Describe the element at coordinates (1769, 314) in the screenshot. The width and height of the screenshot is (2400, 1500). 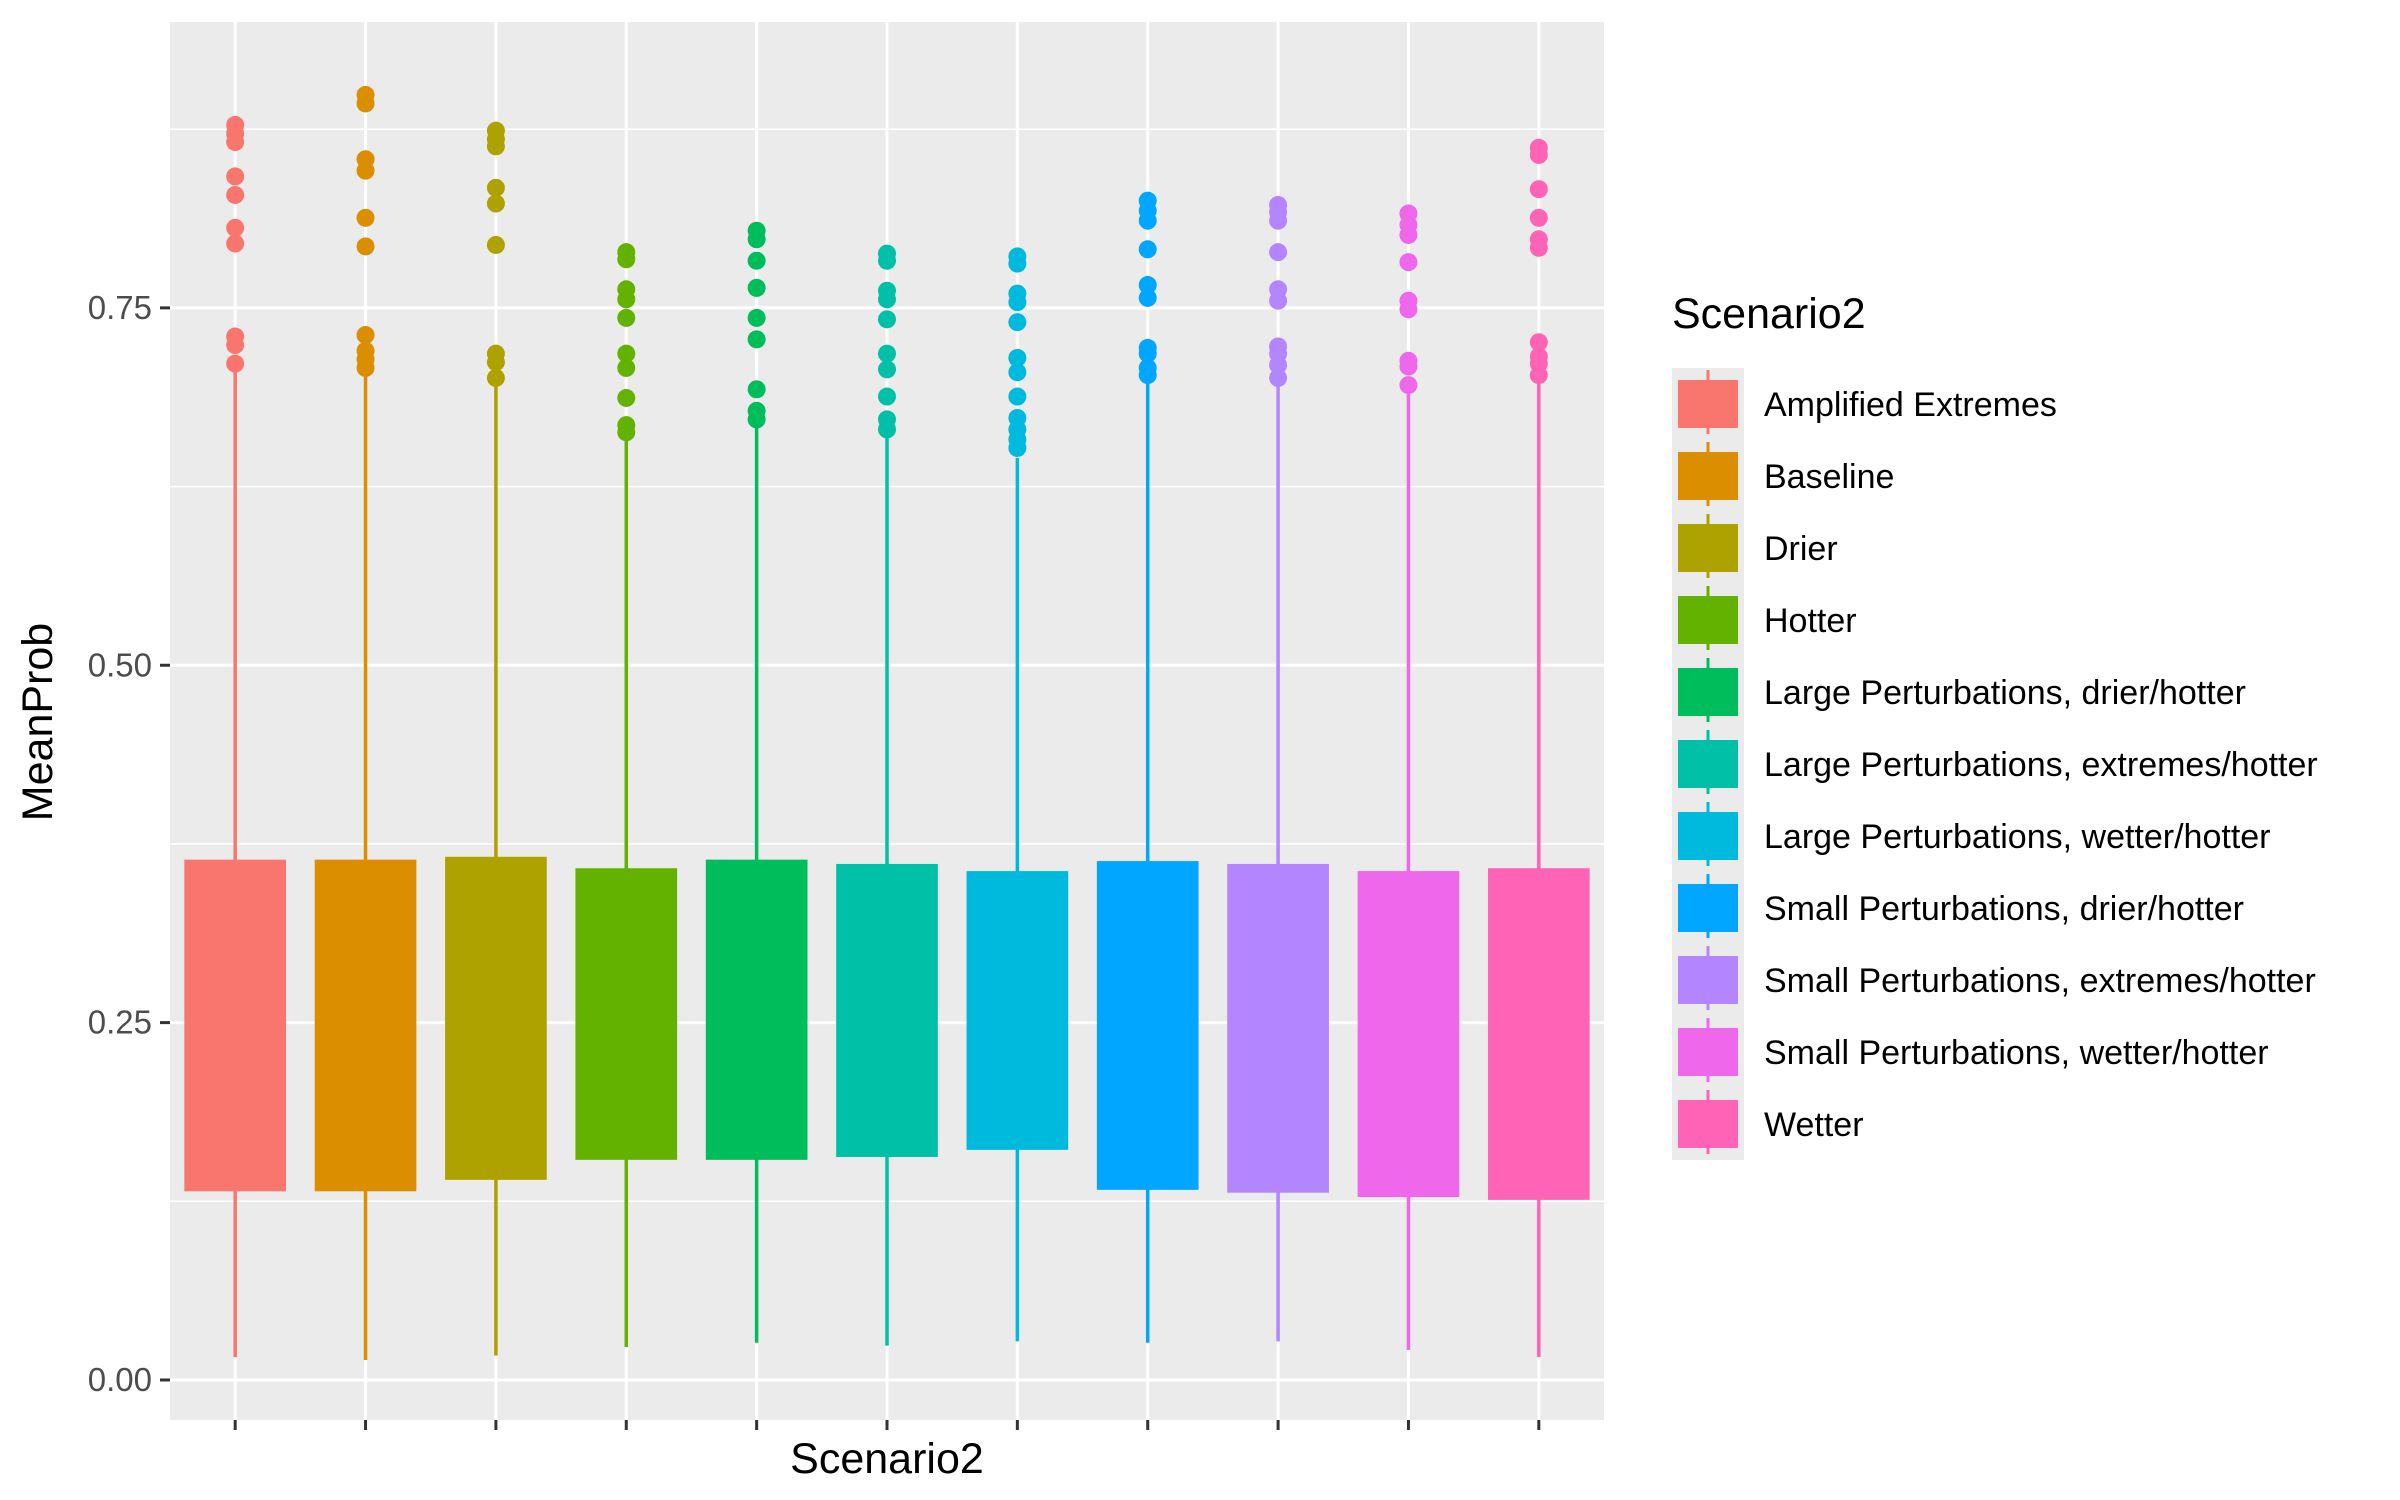
I see `legend-title: Scenario2` at that location.